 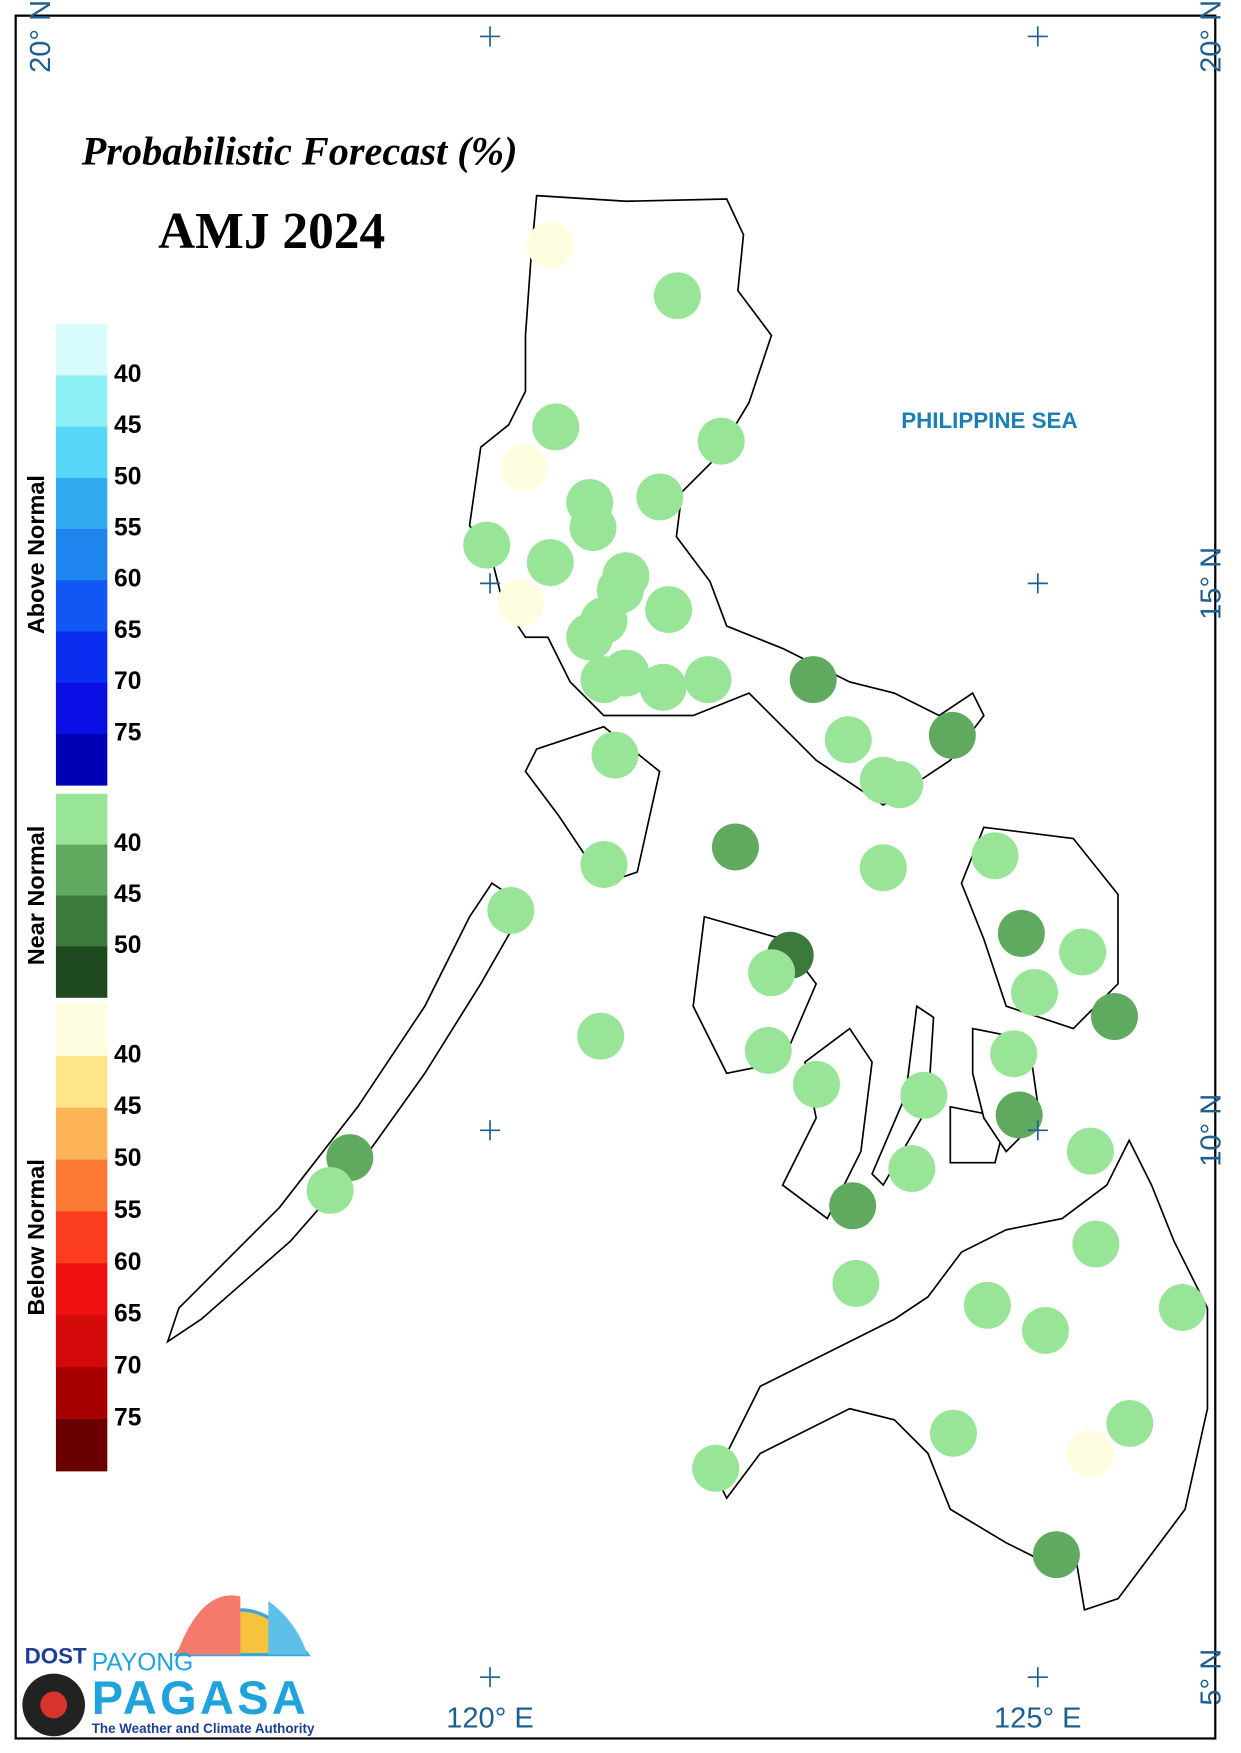 I want to click on legend-group-title: Above Normal, so click(x=36, y=554).